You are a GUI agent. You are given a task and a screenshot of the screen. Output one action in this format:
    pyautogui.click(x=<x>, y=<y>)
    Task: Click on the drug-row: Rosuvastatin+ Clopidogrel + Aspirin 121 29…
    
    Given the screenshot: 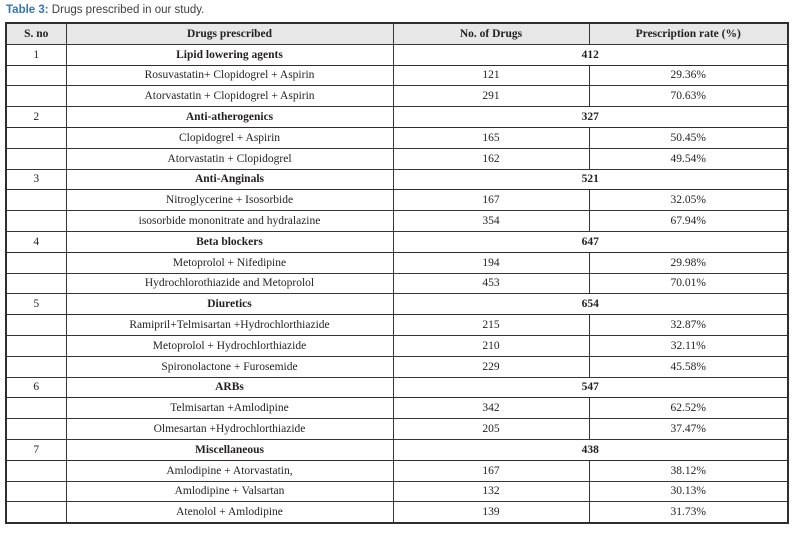 What is the action you would take?
    pyautogui.click(x=397, y=75)
    